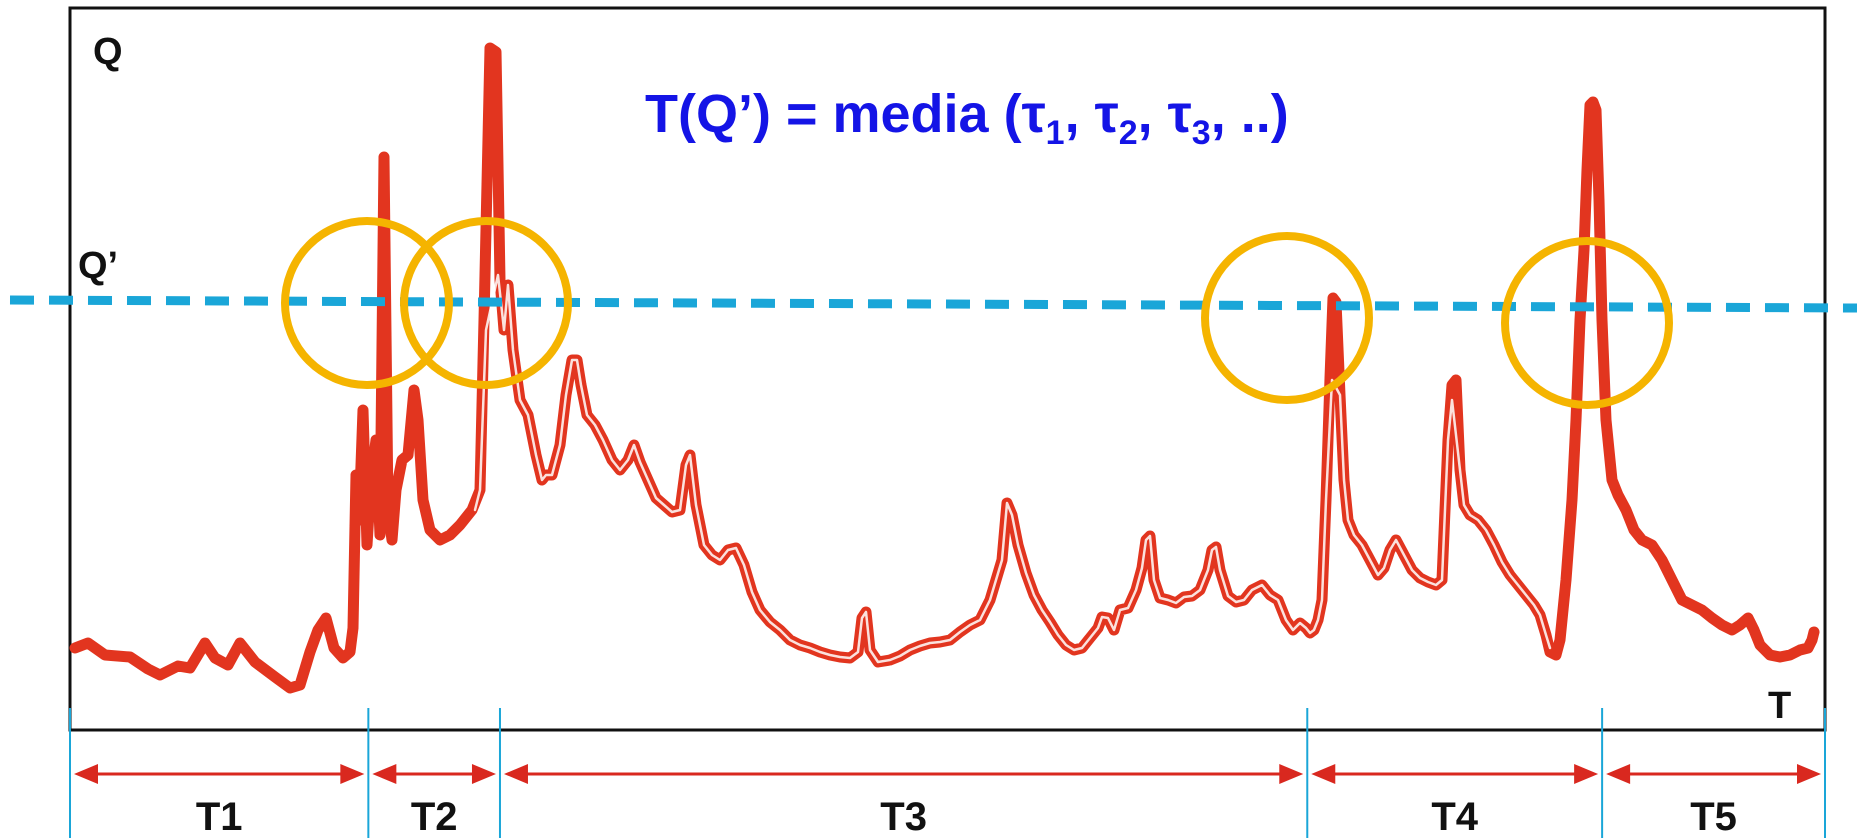 The height and width of the screenshot is (838, 1857). I want to click on interval-t1: T1, so click(219, 801).